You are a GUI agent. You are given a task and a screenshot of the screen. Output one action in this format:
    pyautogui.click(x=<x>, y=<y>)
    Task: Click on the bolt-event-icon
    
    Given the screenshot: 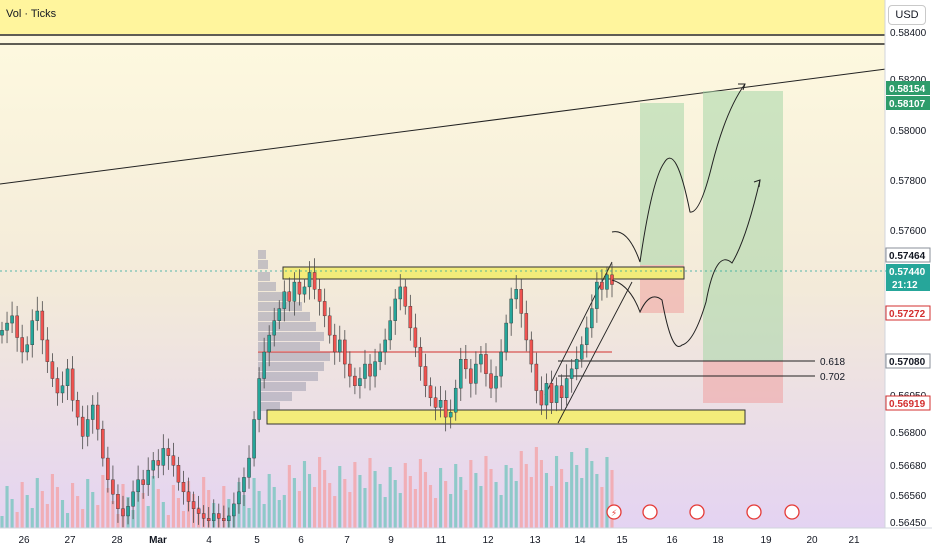 What is the action you would take?
    pyautogui.click(x=614, y=512)
    